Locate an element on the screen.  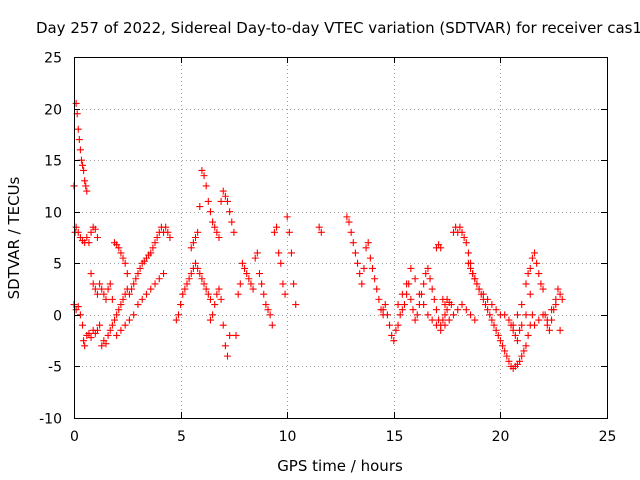
series-sat-f is located at coordinates (140, 304).